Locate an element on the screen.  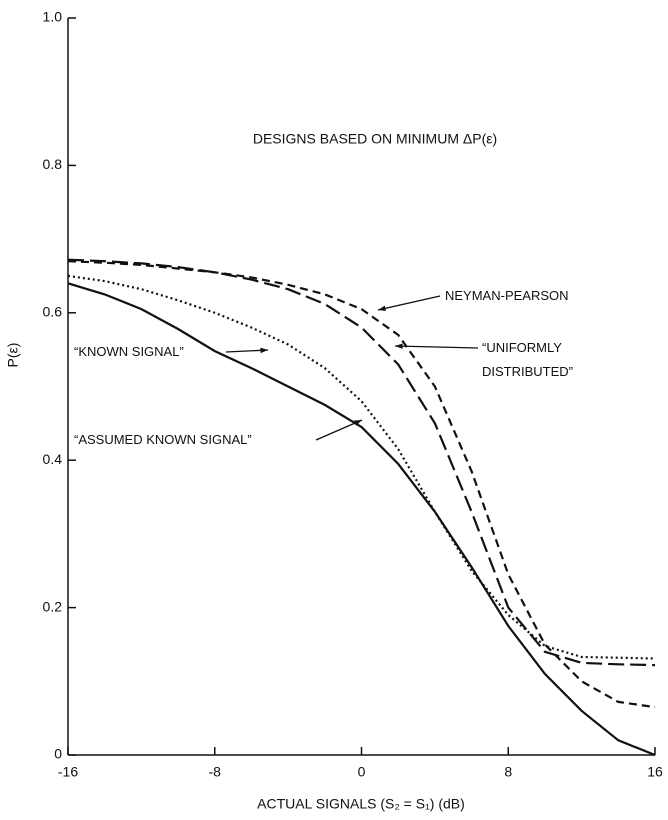
y-tick-label: 0.4 is located at coordinates (53, 459).